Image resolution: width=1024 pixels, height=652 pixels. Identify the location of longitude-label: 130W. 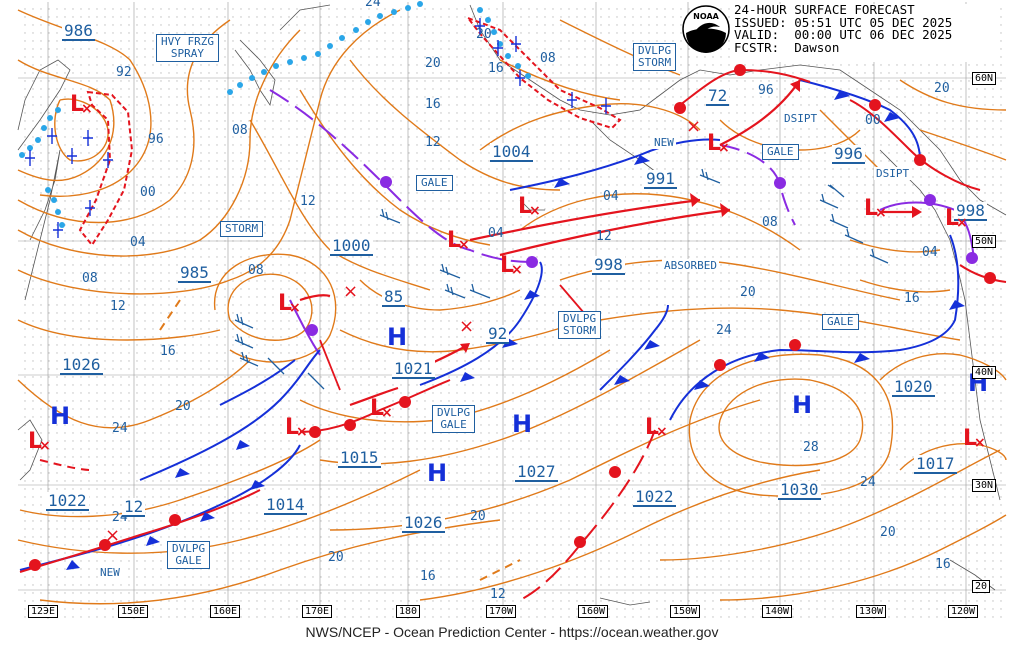
(871, 611).